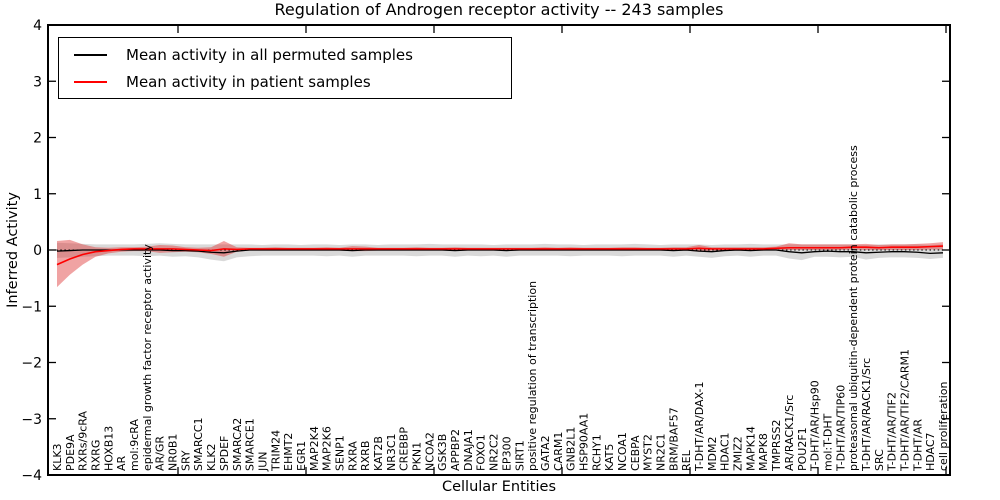  I want to click on x-tick-label: AR, so click(121, 463).